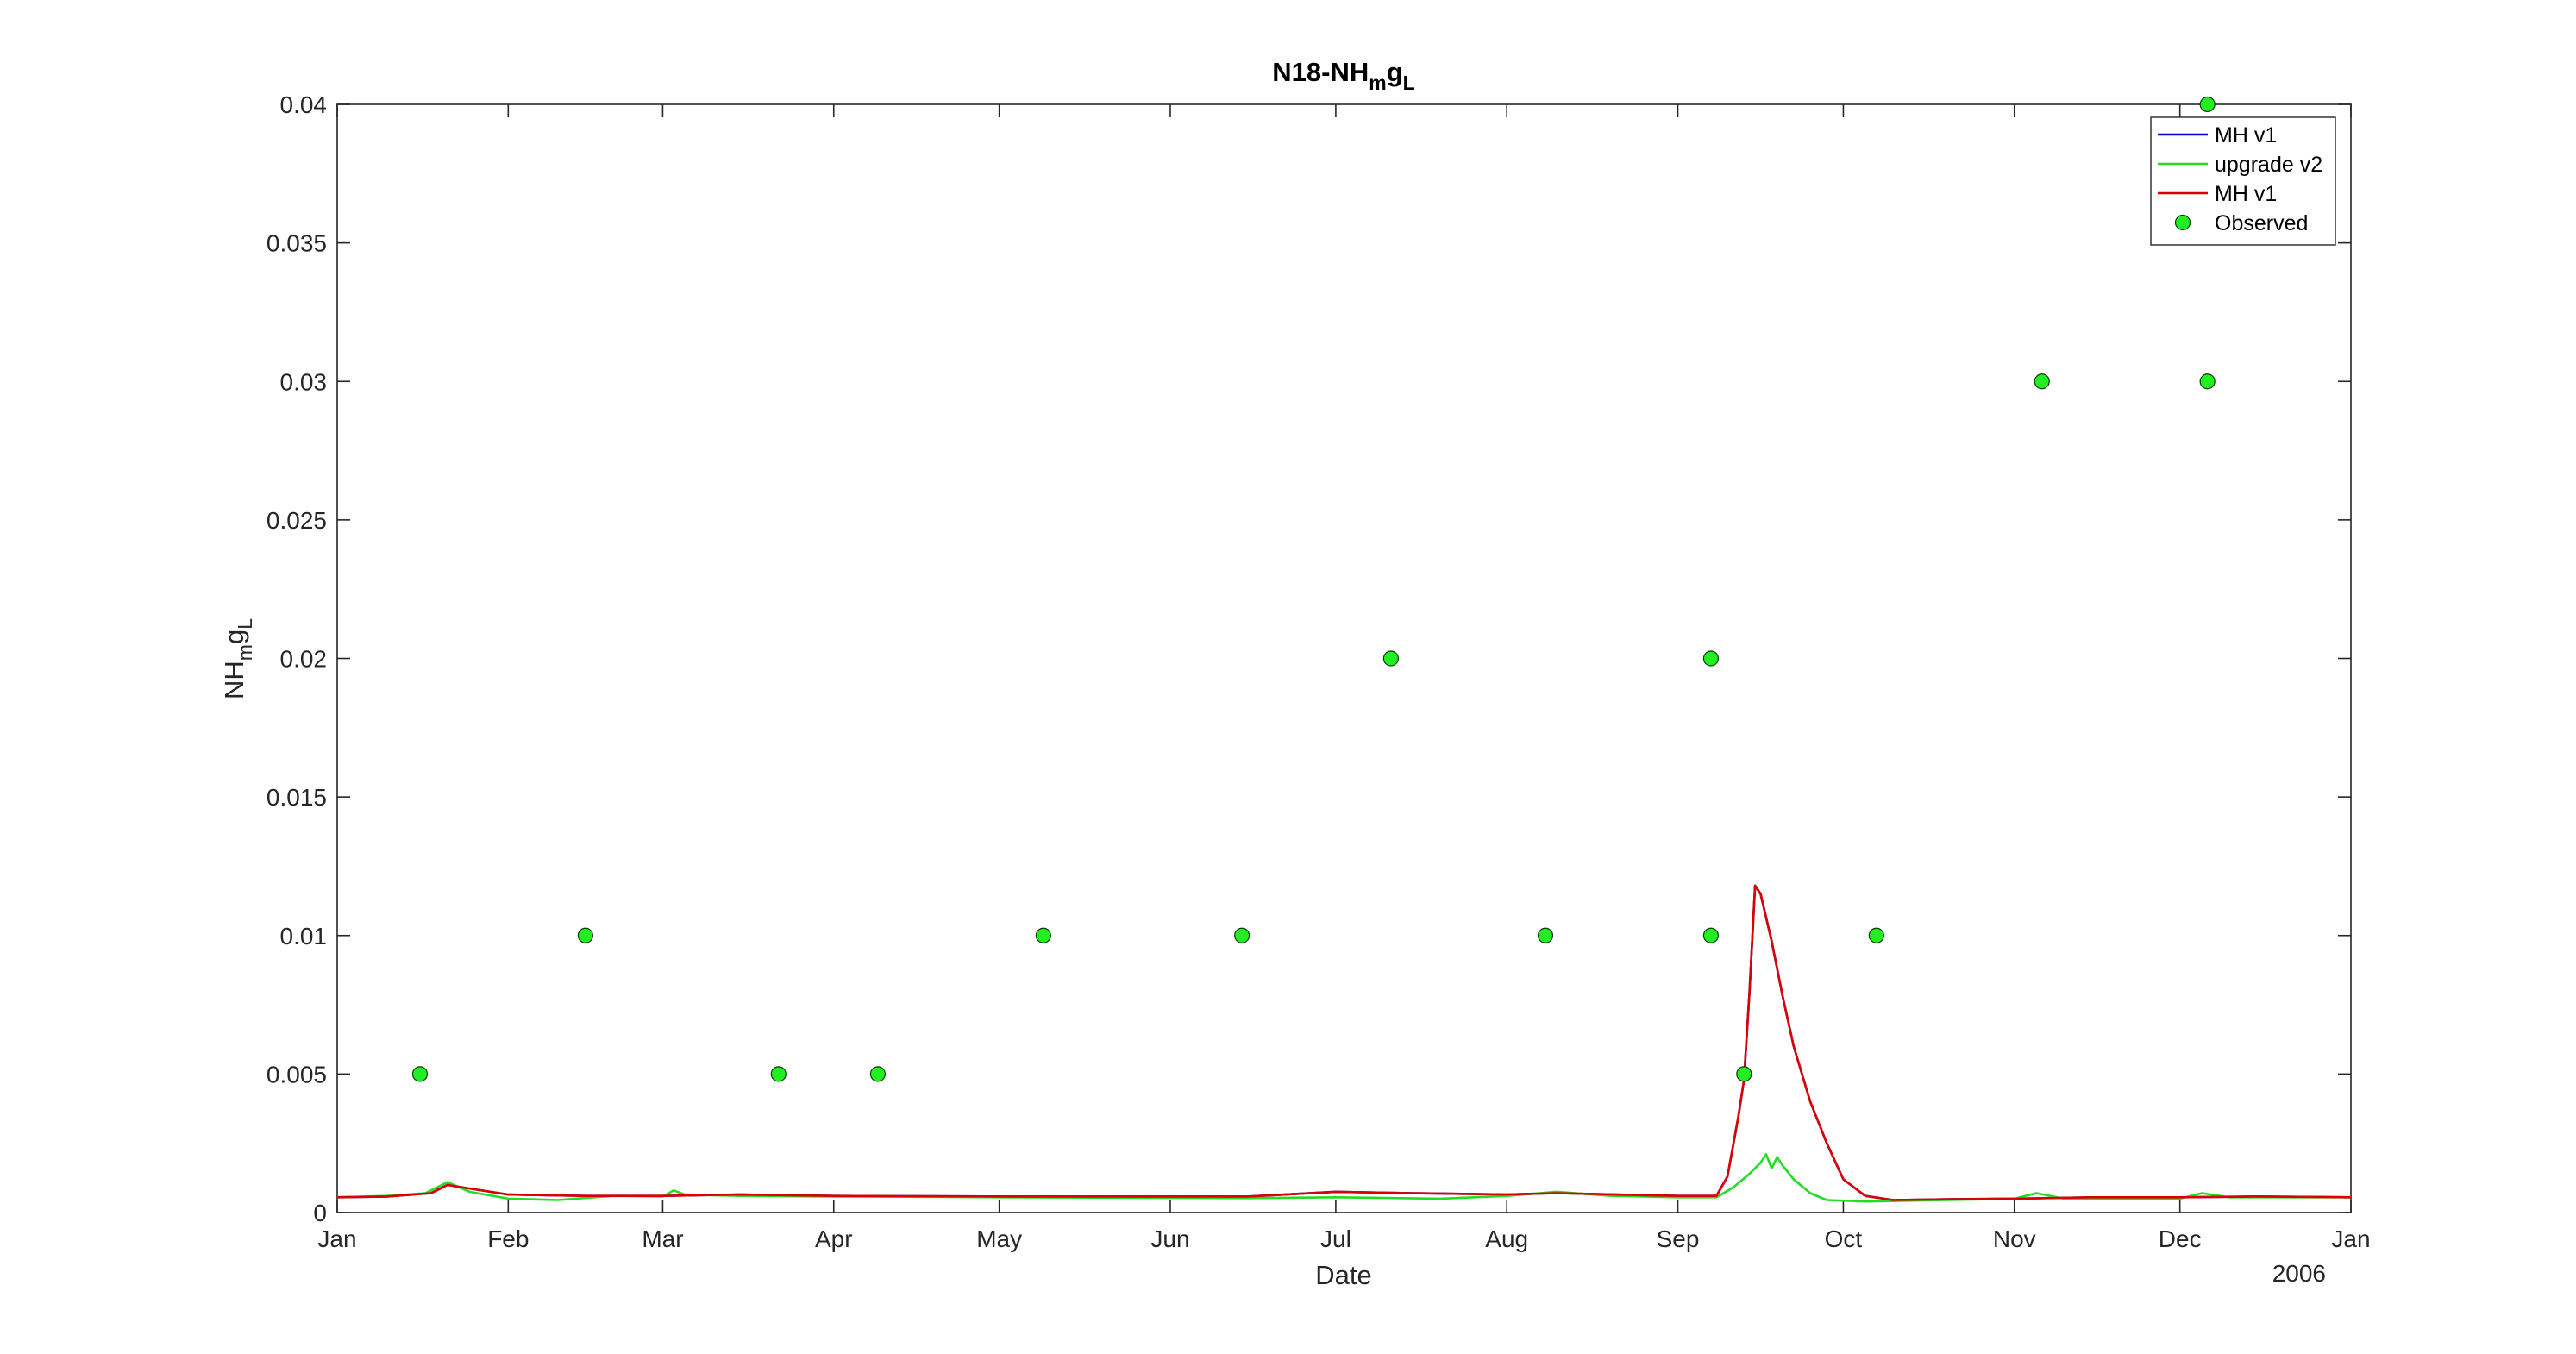 Image resolution: width=2576 pixels, height=1354 pixels. I want to click on y-axis-label: NHmgL, so click(237, 658).